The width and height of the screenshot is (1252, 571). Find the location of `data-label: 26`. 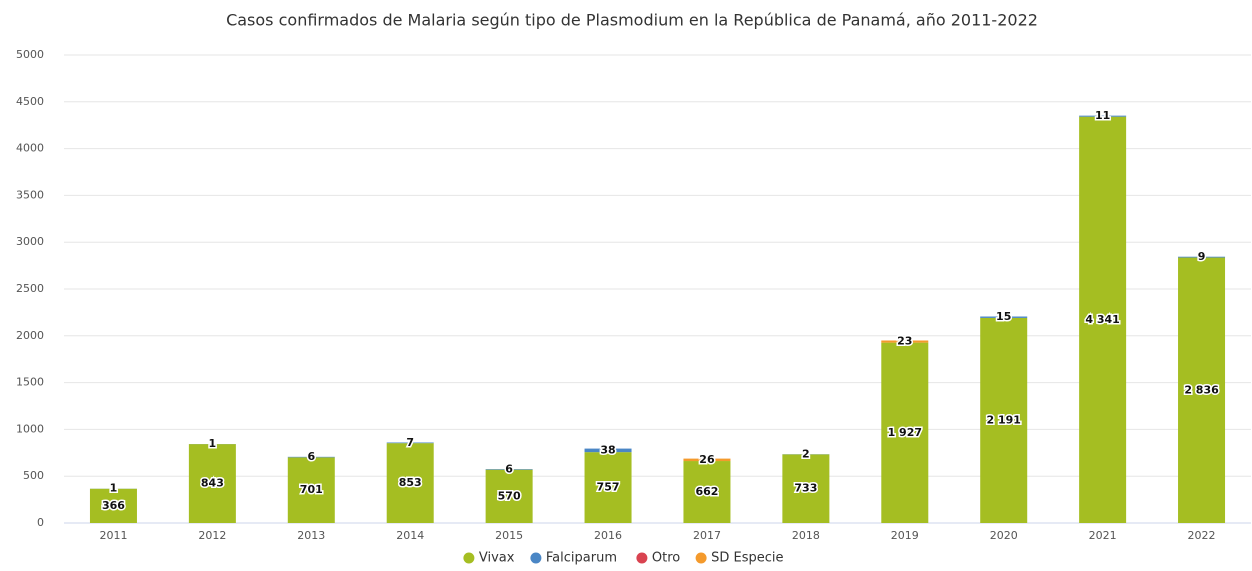

data-label: 26 is located at coordinates (707, 459).